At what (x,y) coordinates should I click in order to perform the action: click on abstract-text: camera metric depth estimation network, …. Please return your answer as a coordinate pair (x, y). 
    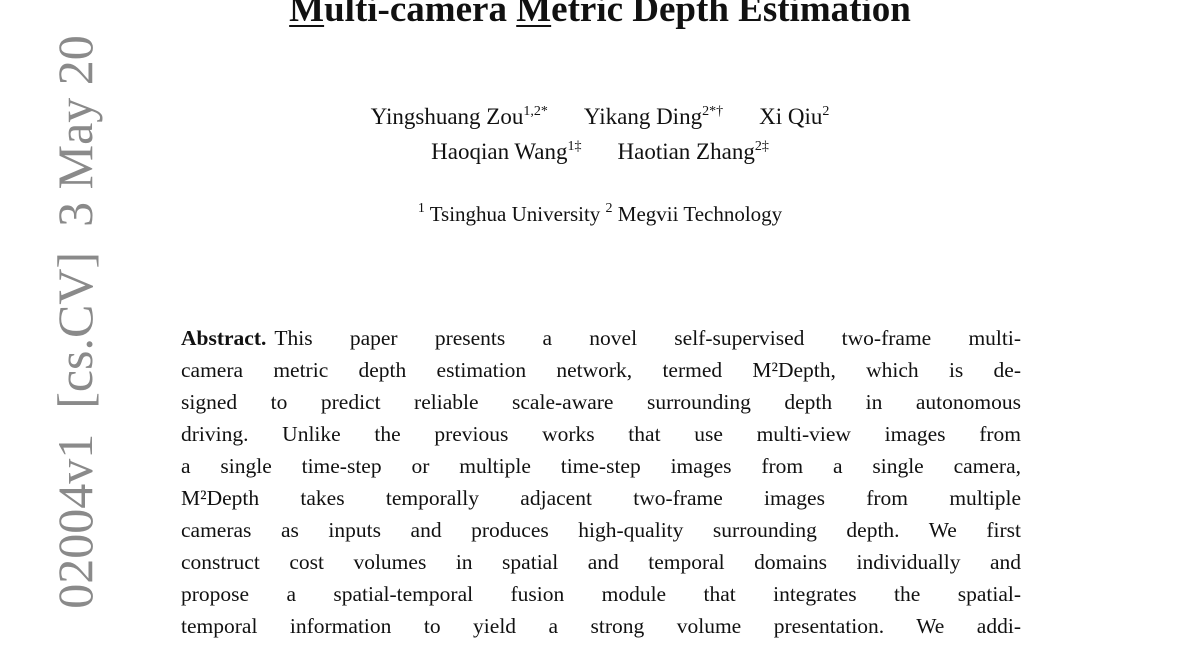
    Looking at the image, I should click on (601, 370).